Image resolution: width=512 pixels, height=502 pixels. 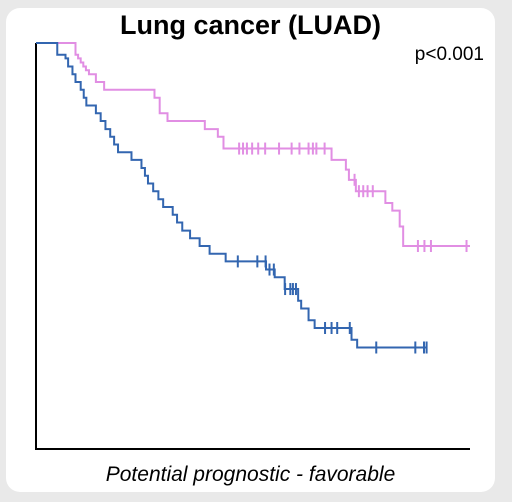 I want to click on p-value-annotation: p<0.001, so click(x=449, y=54).